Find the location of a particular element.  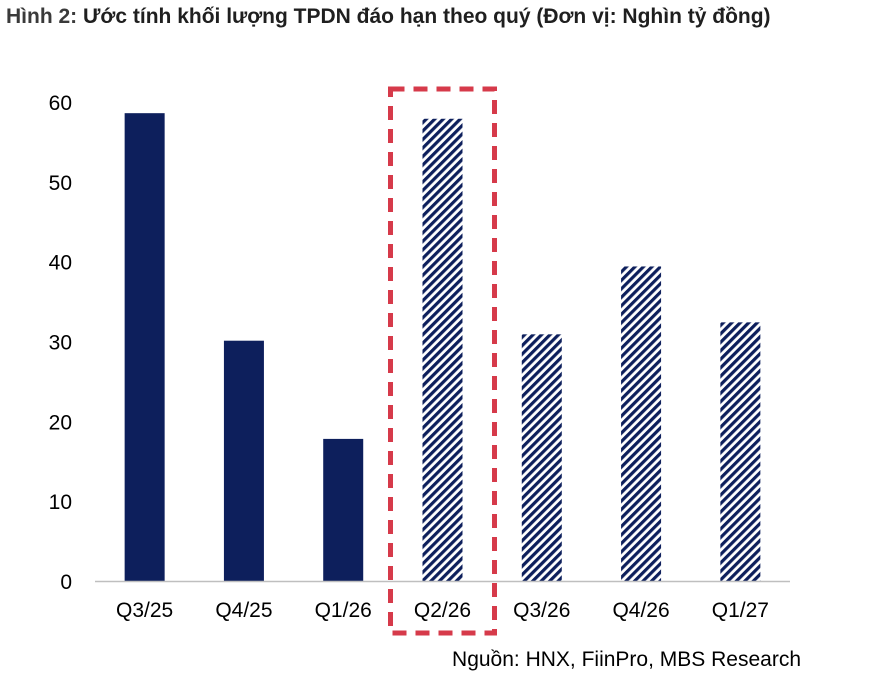

y-tick-label: 10 is located at coordinates (60, 502).